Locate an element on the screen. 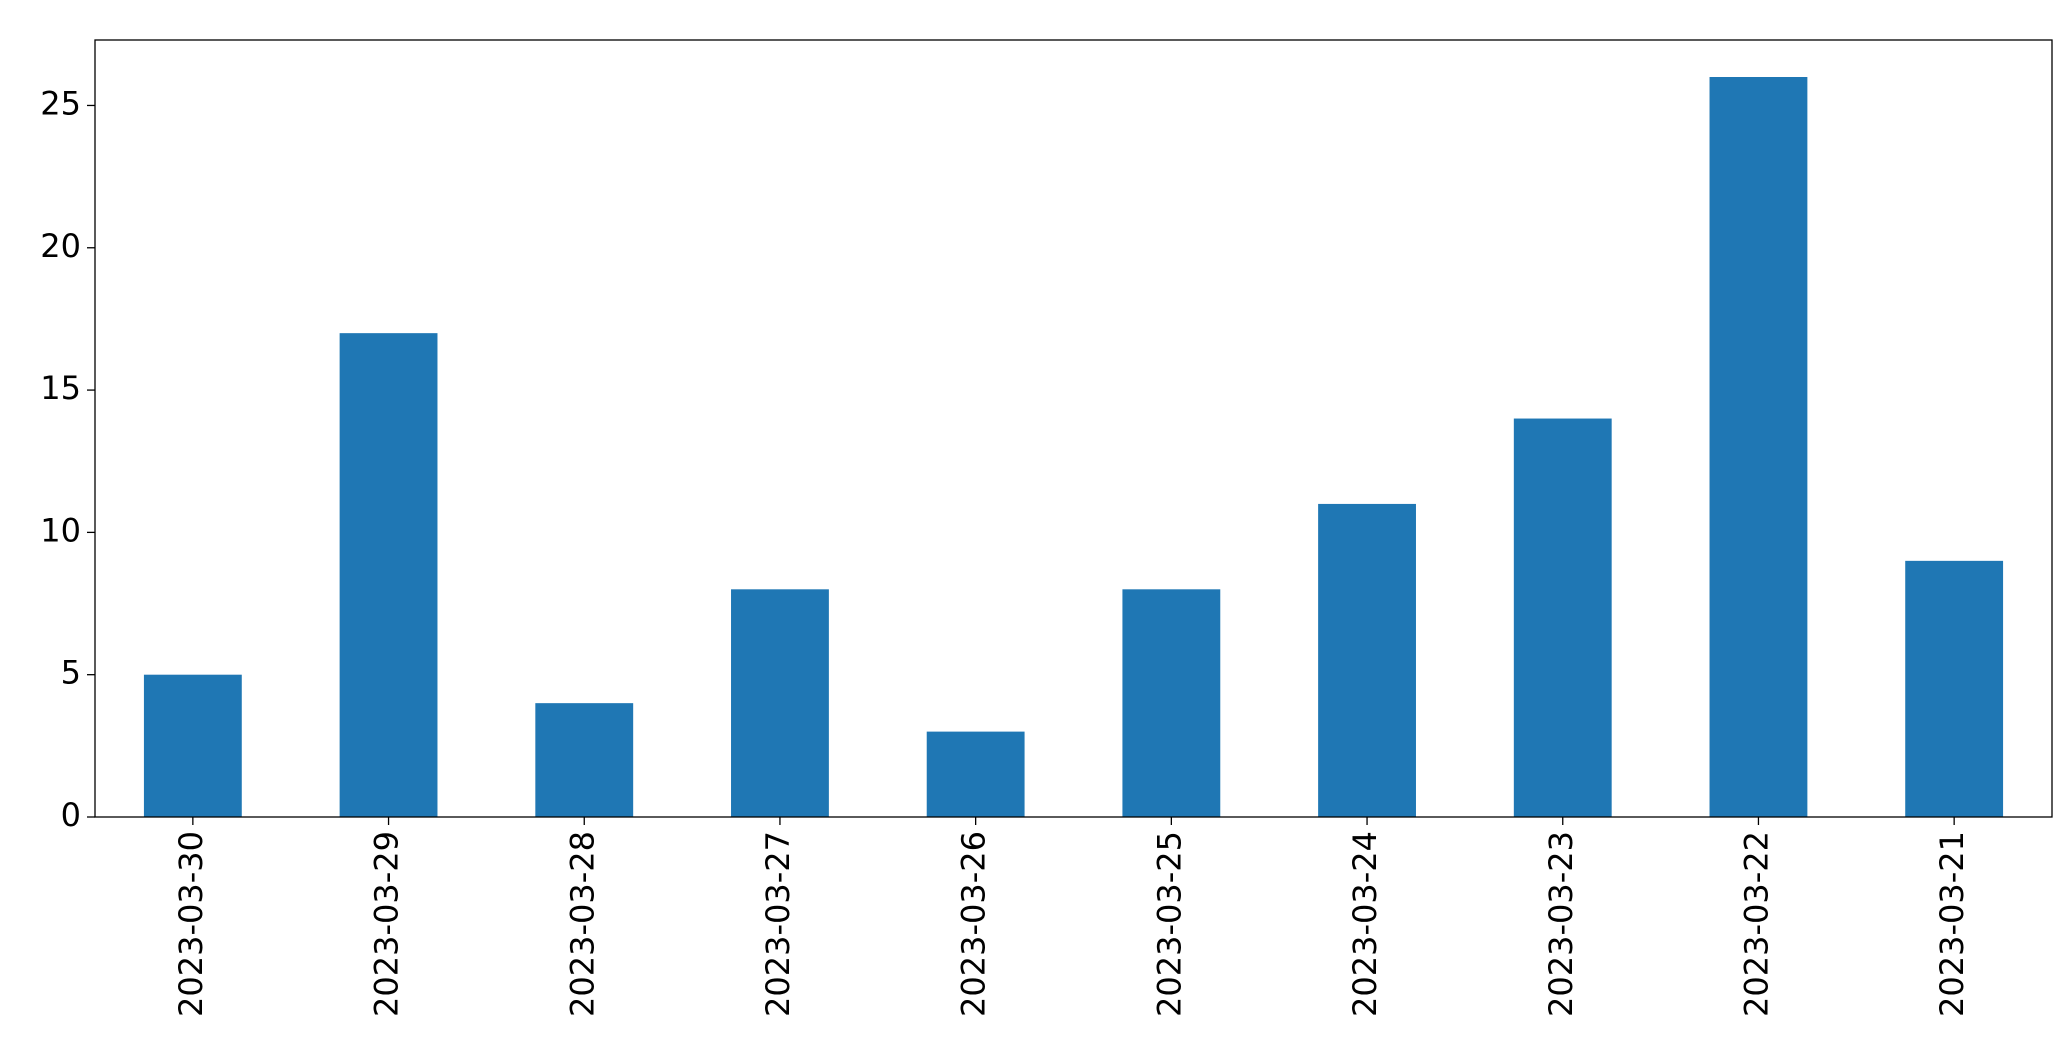 Image resolution: width=2071 pixels, height=1061 pixels. y-tick-label: 5 is located at coordinates (71, 673).